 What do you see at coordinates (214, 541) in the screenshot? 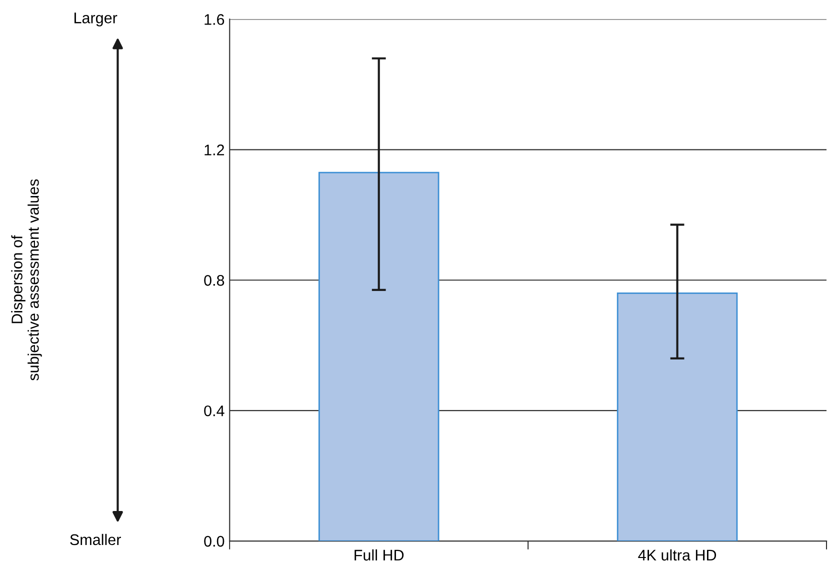
I see `y-tick-label: 0.0` at bounding box center [214, 541].